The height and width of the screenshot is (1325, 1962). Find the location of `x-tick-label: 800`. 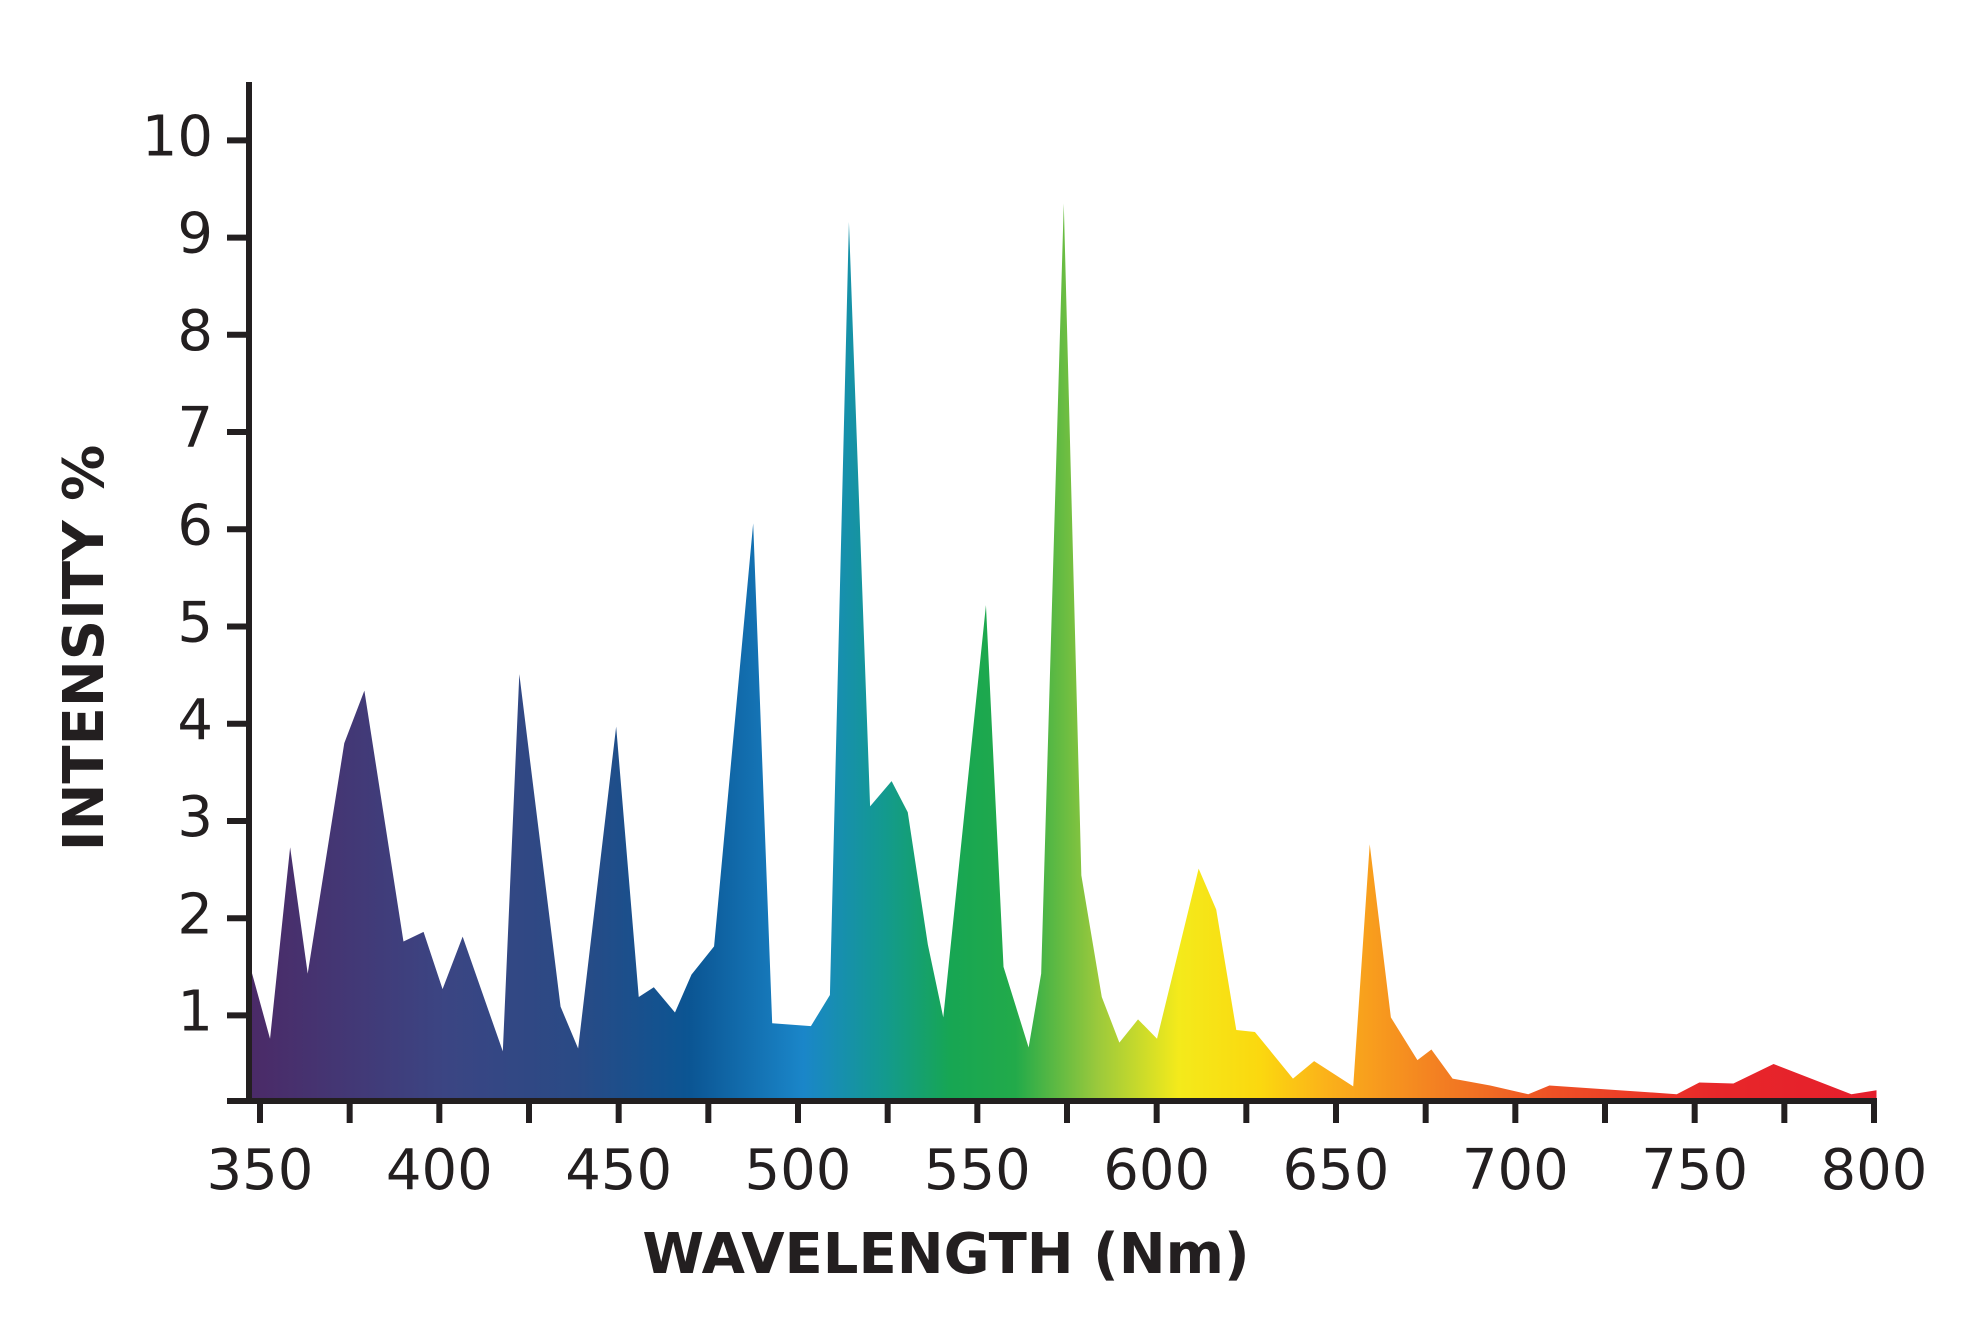

x-tick-label: 800 is located at coordinates (1874, 1170).